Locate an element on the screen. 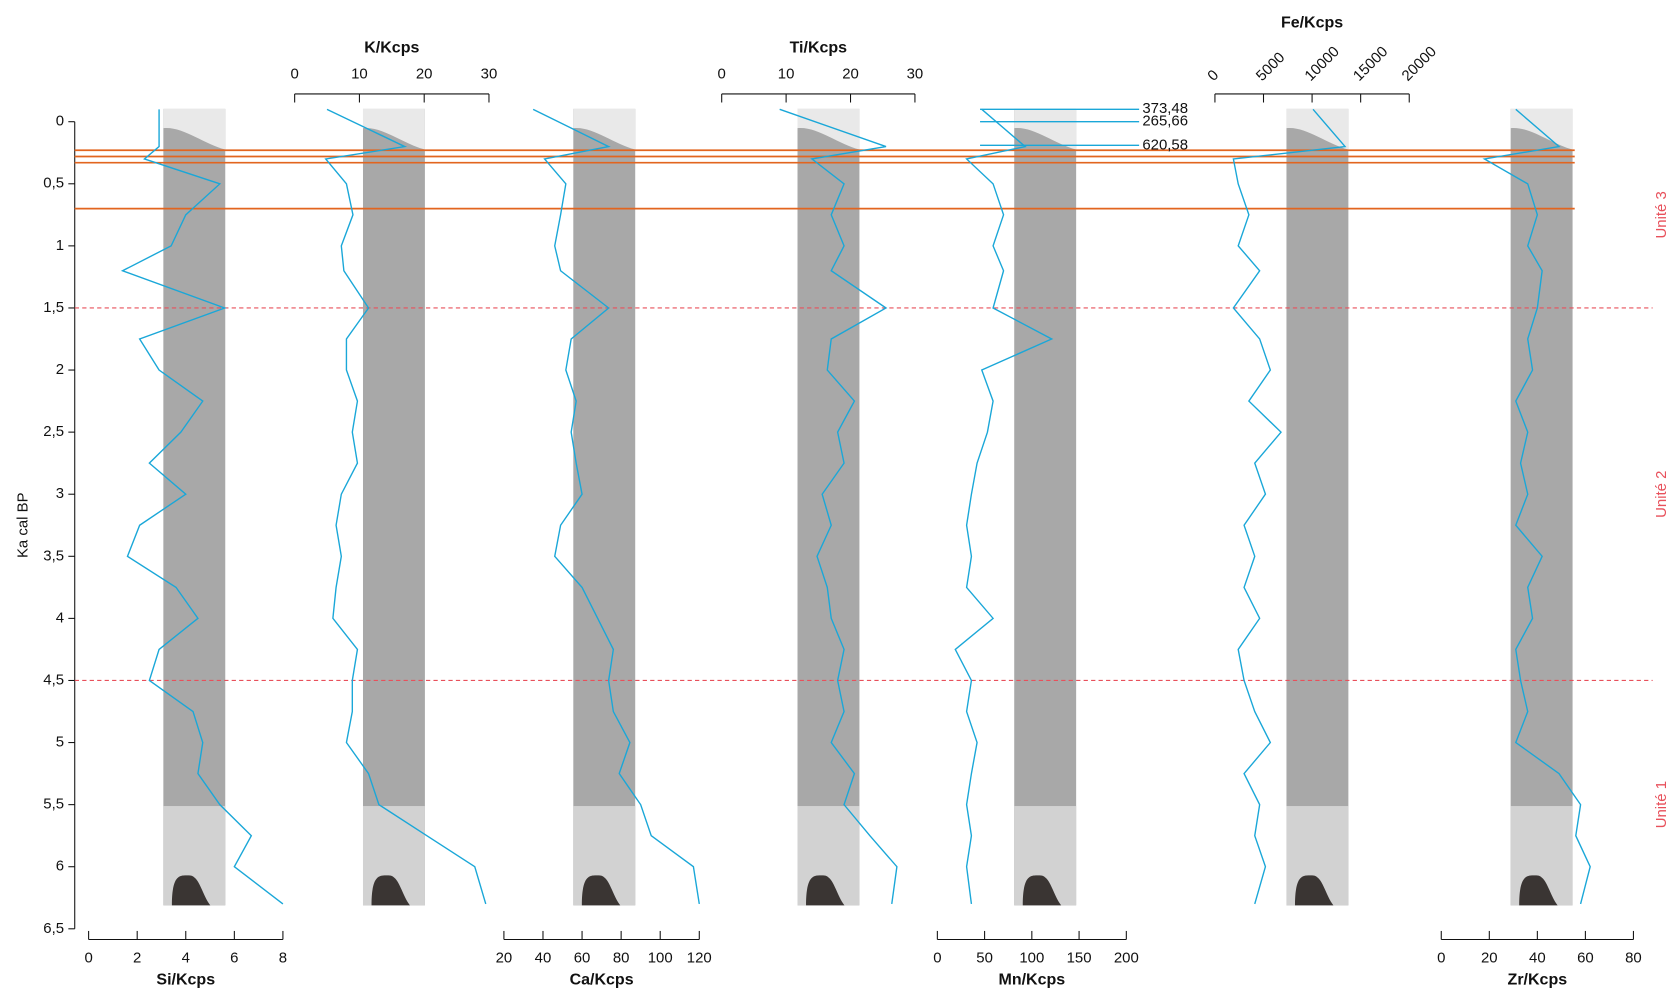  y-tick-label: 4,5 is located at coordinates (53, 679).